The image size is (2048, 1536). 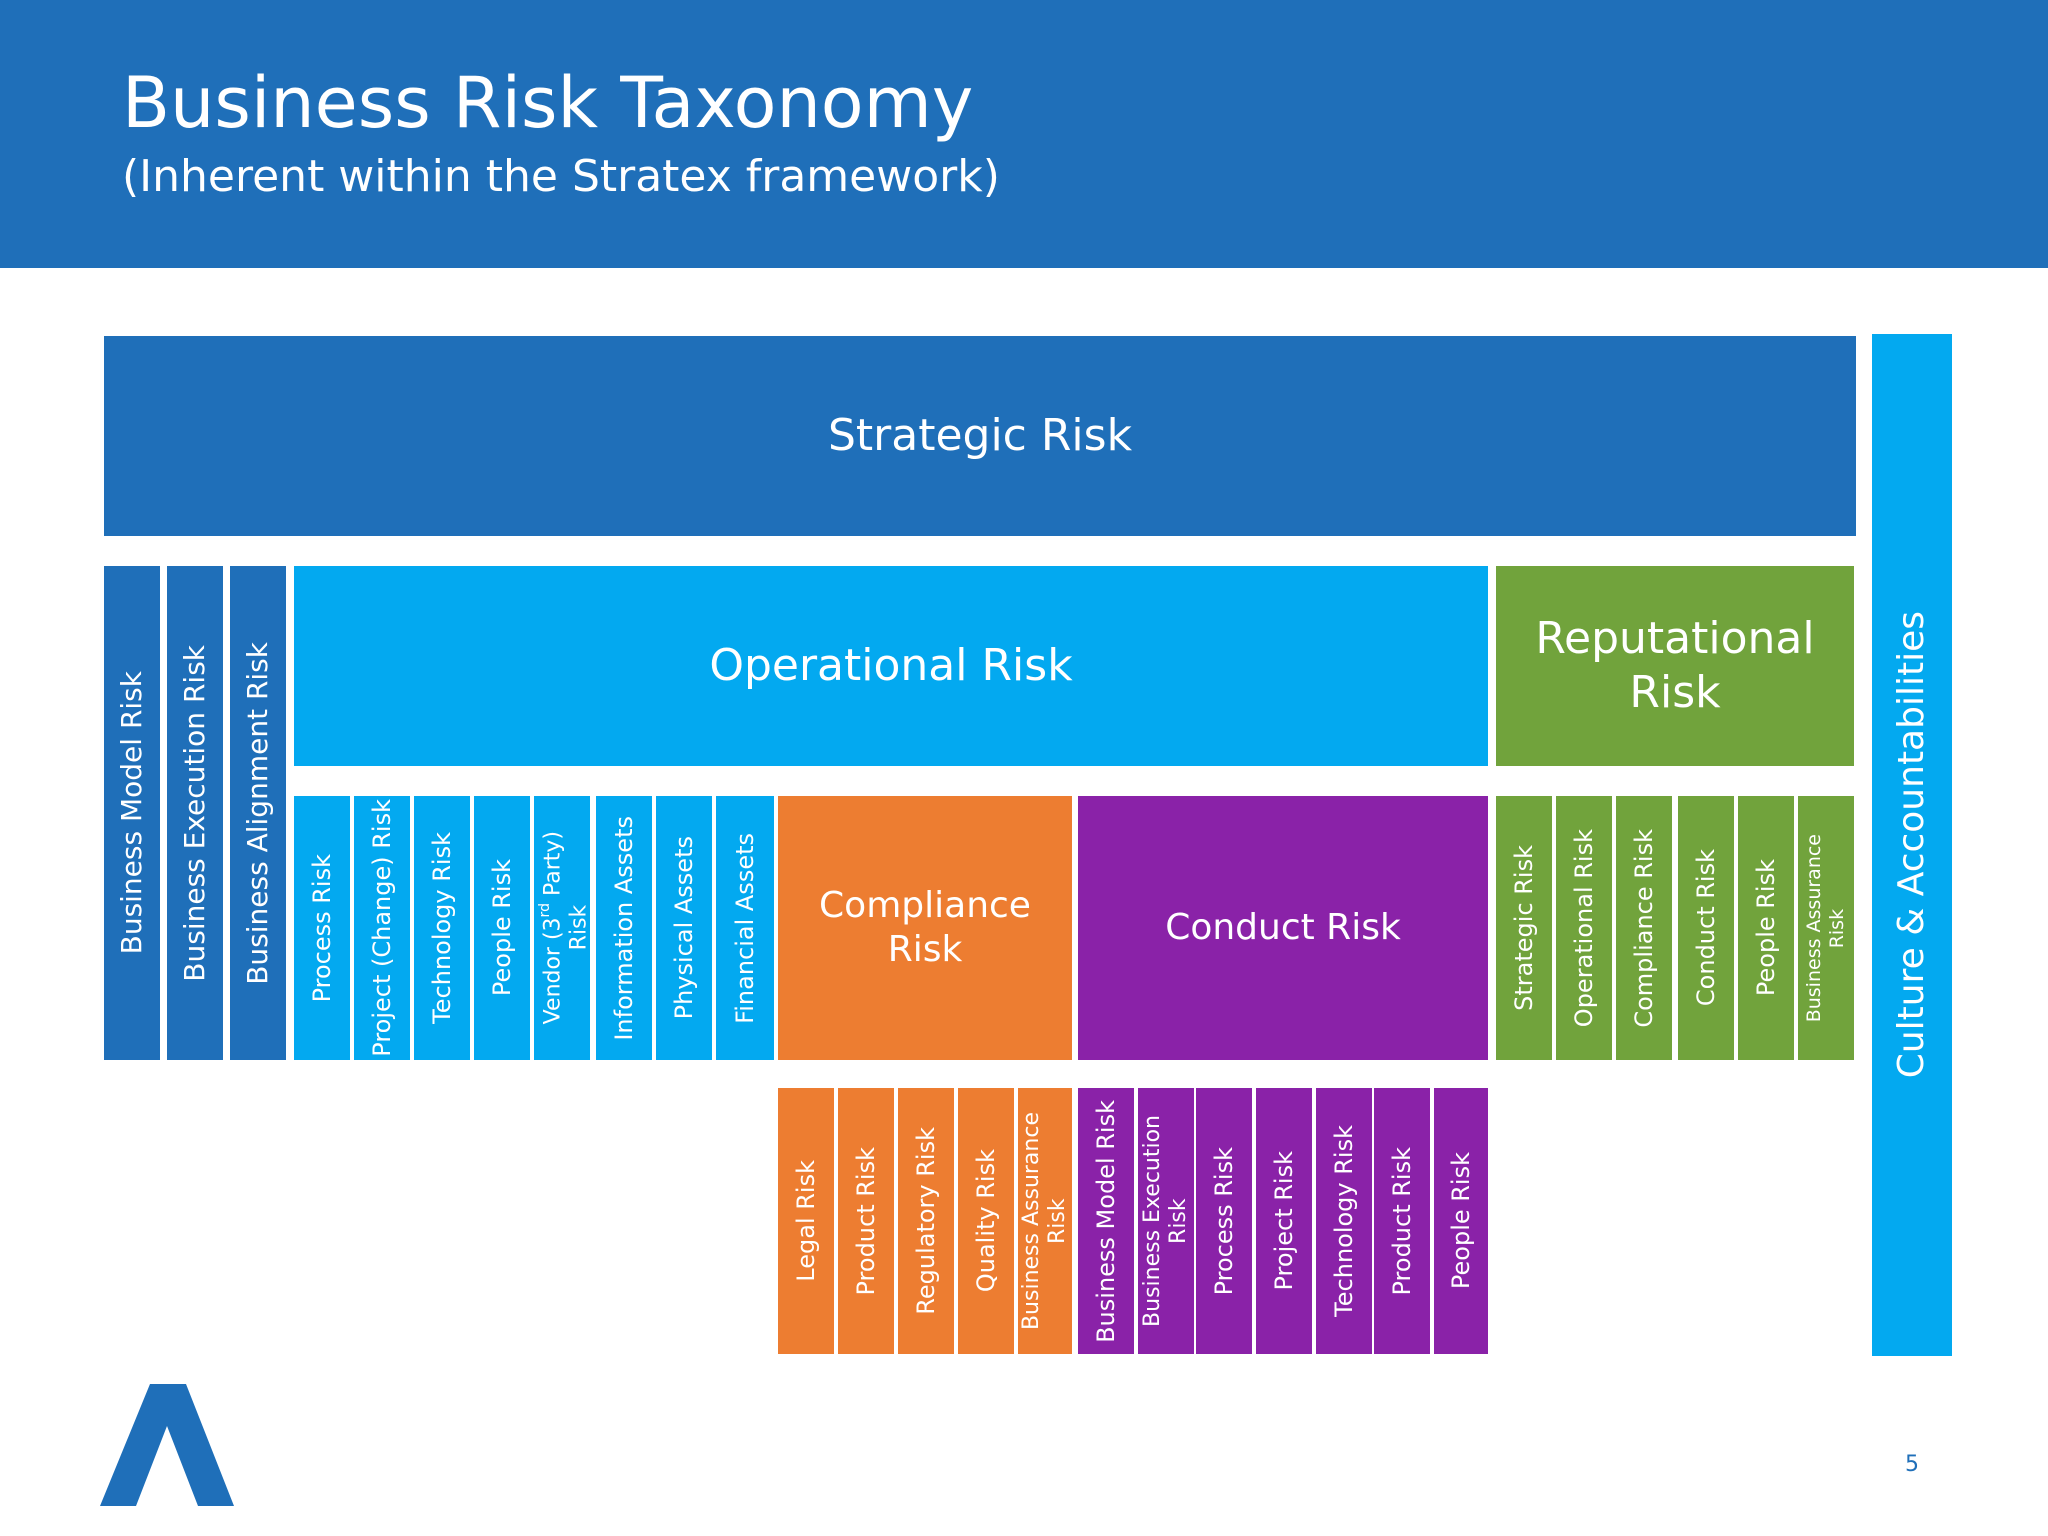 I want to click on reputational-sub-label: People Risk, so click(x=1766, y=928).